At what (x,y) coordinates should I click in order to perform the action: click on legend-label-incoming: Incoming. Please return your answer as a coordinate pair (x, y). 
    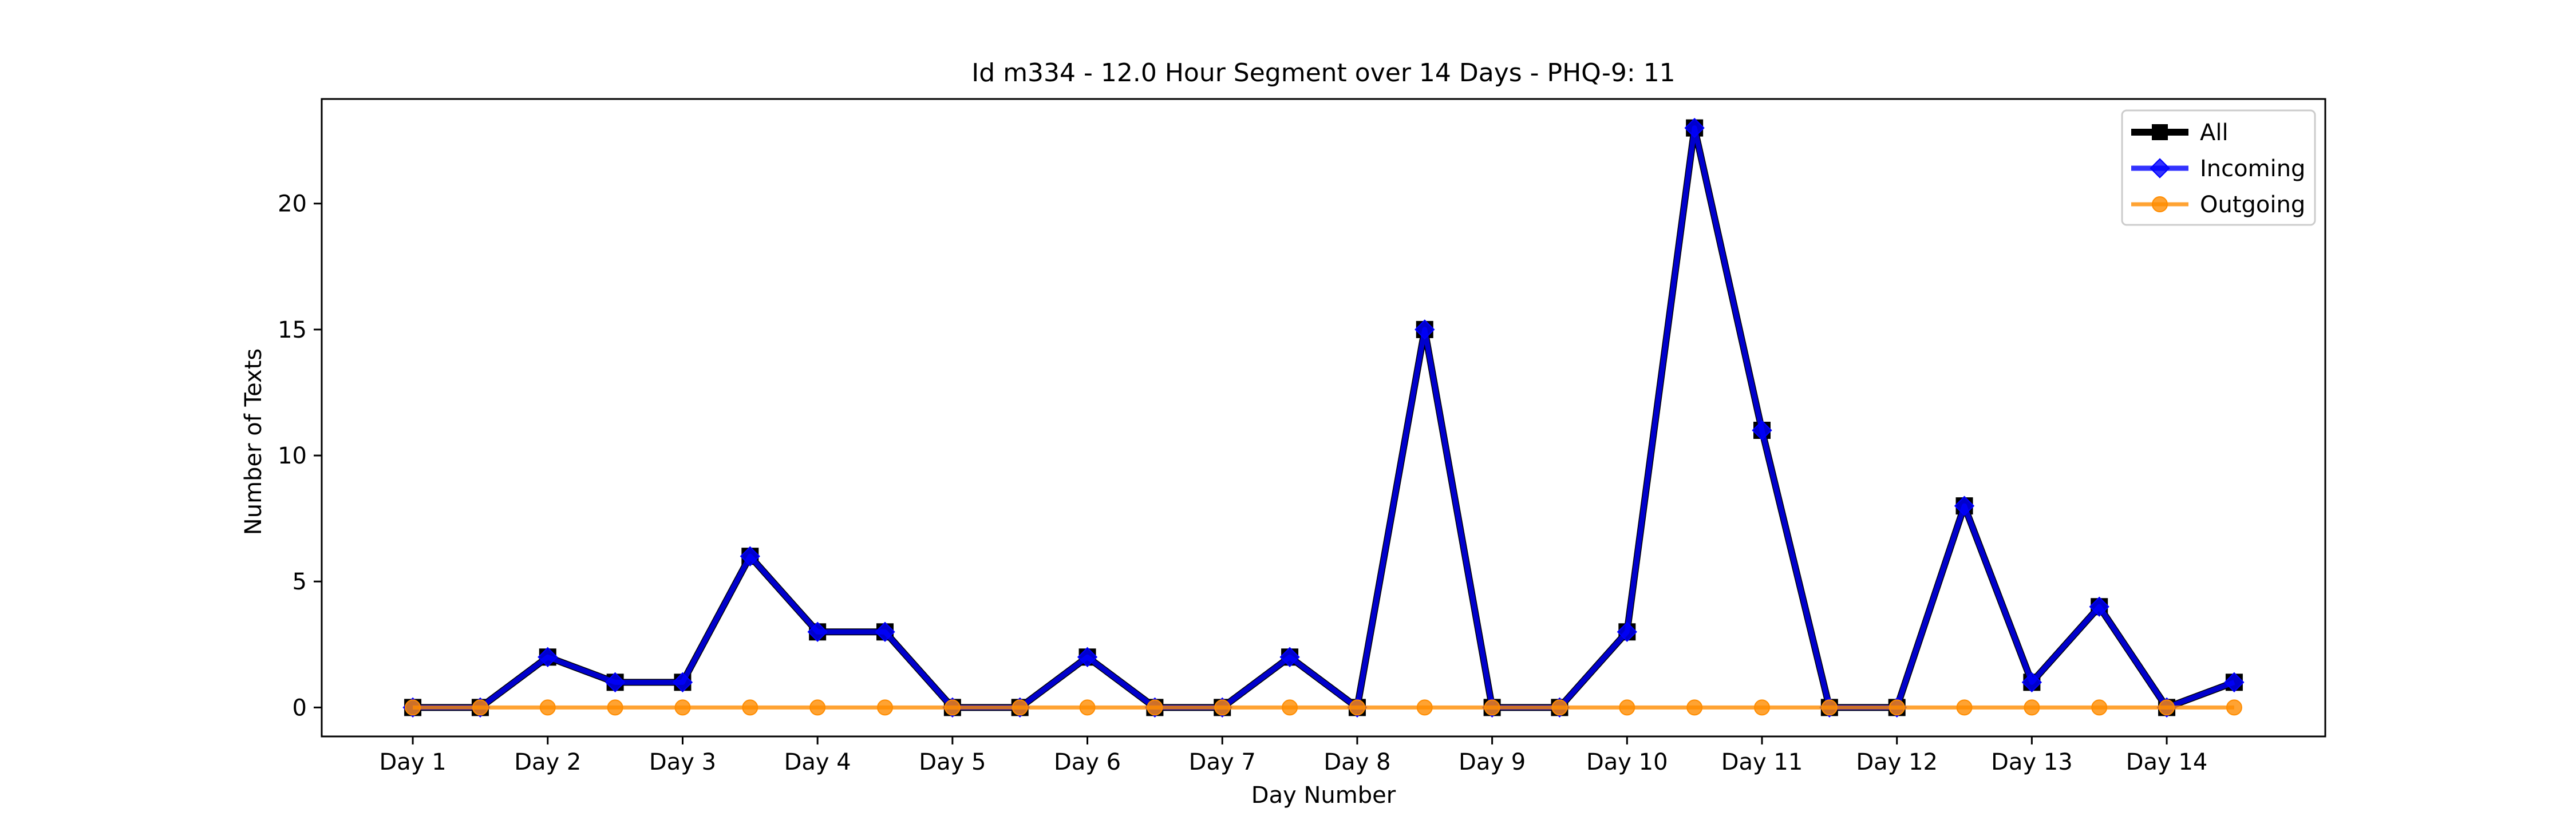
    Looking at the image, I should click on (2252, 169).